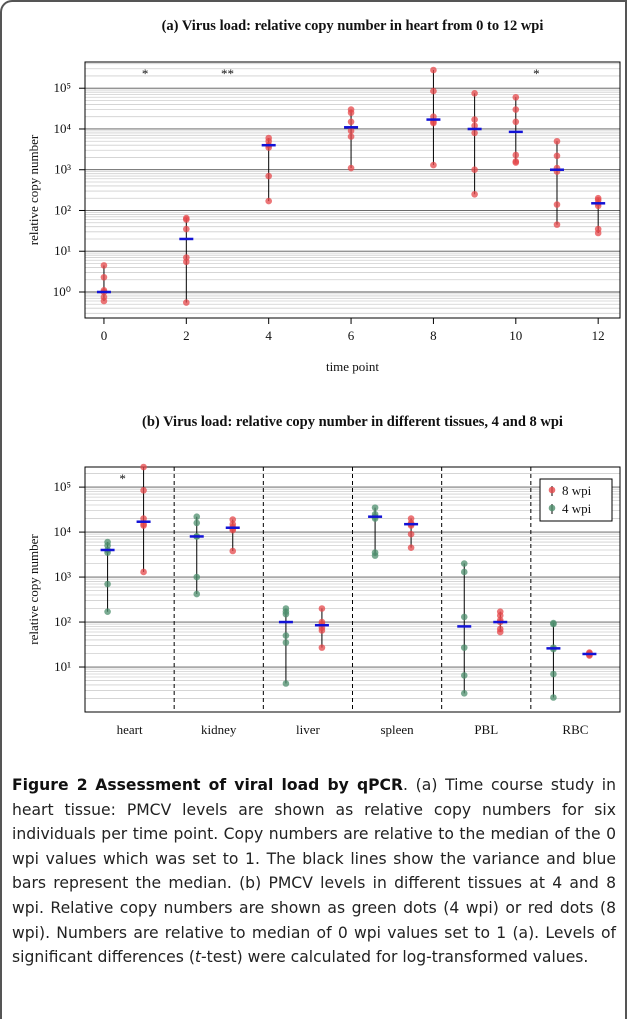 This screenshot has height=1021, width=627. I want to click on x-tick-label: PBL, so click(486, 729).